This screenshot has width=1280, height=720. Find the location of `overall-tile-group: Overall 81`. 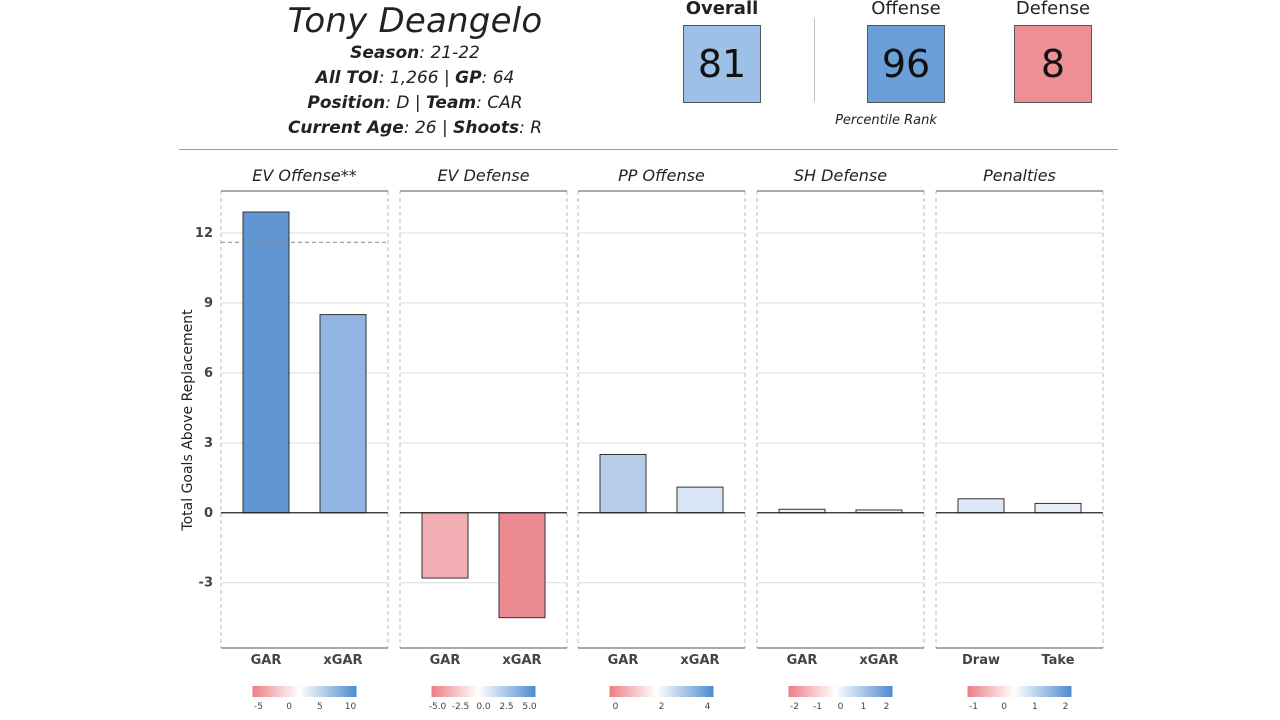

overall-tile-group: Overall 81 is located at coordinates (722, 51).